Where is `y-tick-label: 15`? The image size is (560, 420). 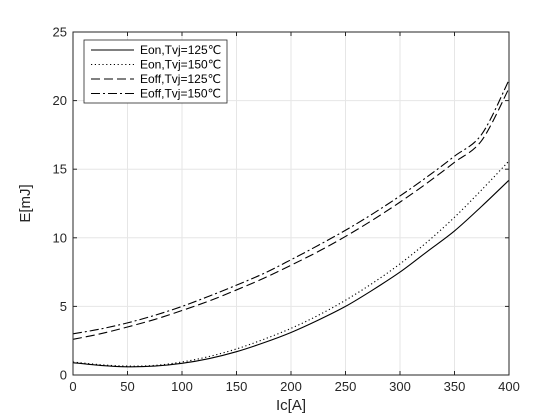 y-tick-label: 15 is located at coordinates (60, 169).